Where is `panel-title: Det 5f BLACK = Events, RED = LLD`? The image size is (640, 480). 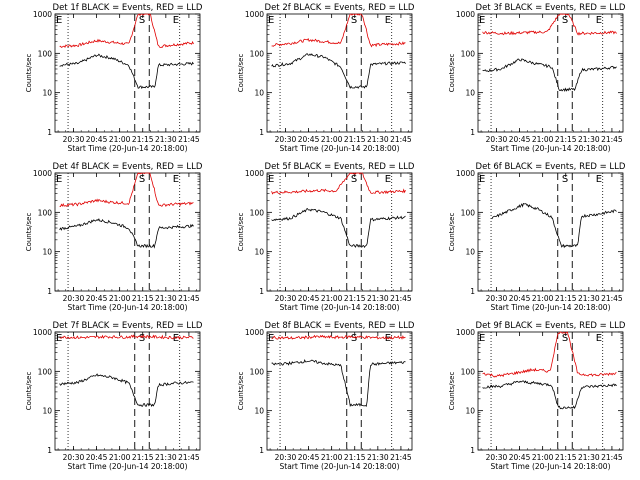
panel-title: Det 5f BLACK = Events, RED = LLD is located at coordinates (340, 167).